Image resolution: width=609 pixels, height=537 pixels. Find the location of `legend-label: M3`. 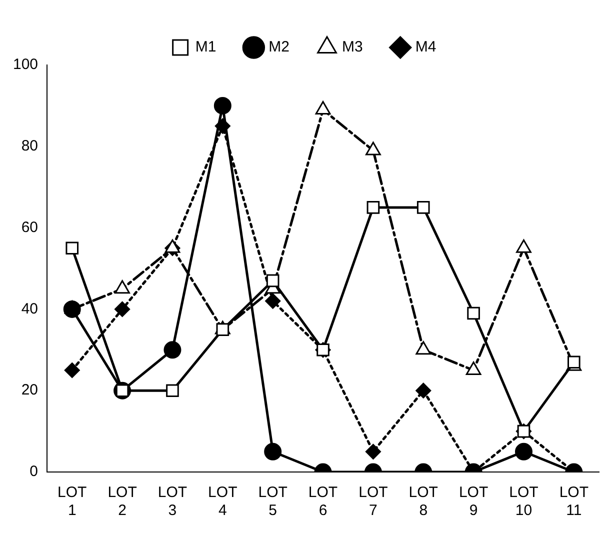

legend-label: M3 is located at coordinates (352, 47).